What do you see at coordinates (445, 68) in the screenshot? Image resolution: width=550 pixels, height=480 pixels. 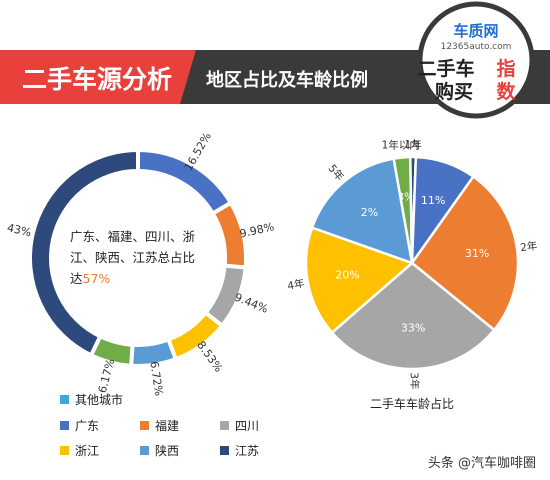 I see `logo-line1: 二手车` at bounding box center [445, 68].